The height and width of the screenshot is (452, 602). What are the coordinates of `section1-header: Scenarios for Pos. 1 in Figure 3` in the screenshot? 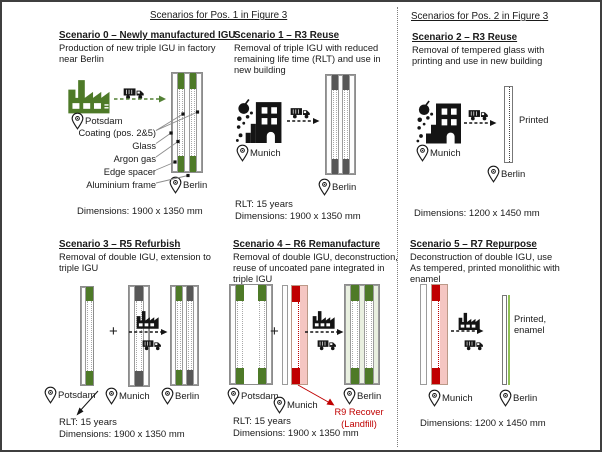 It's located at (219, 15).